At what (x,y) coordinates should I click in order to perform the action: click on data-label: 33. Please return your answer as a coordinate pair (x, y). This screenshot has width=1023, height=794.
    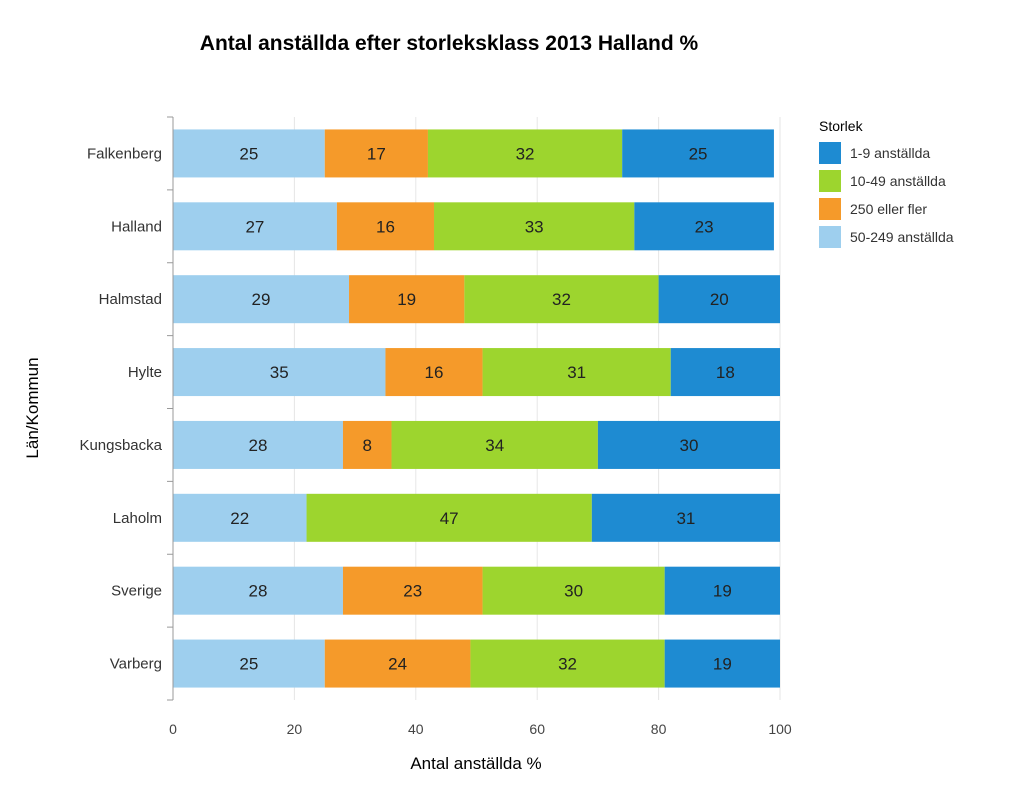
    Looking at the image, I should click on (534, 226).